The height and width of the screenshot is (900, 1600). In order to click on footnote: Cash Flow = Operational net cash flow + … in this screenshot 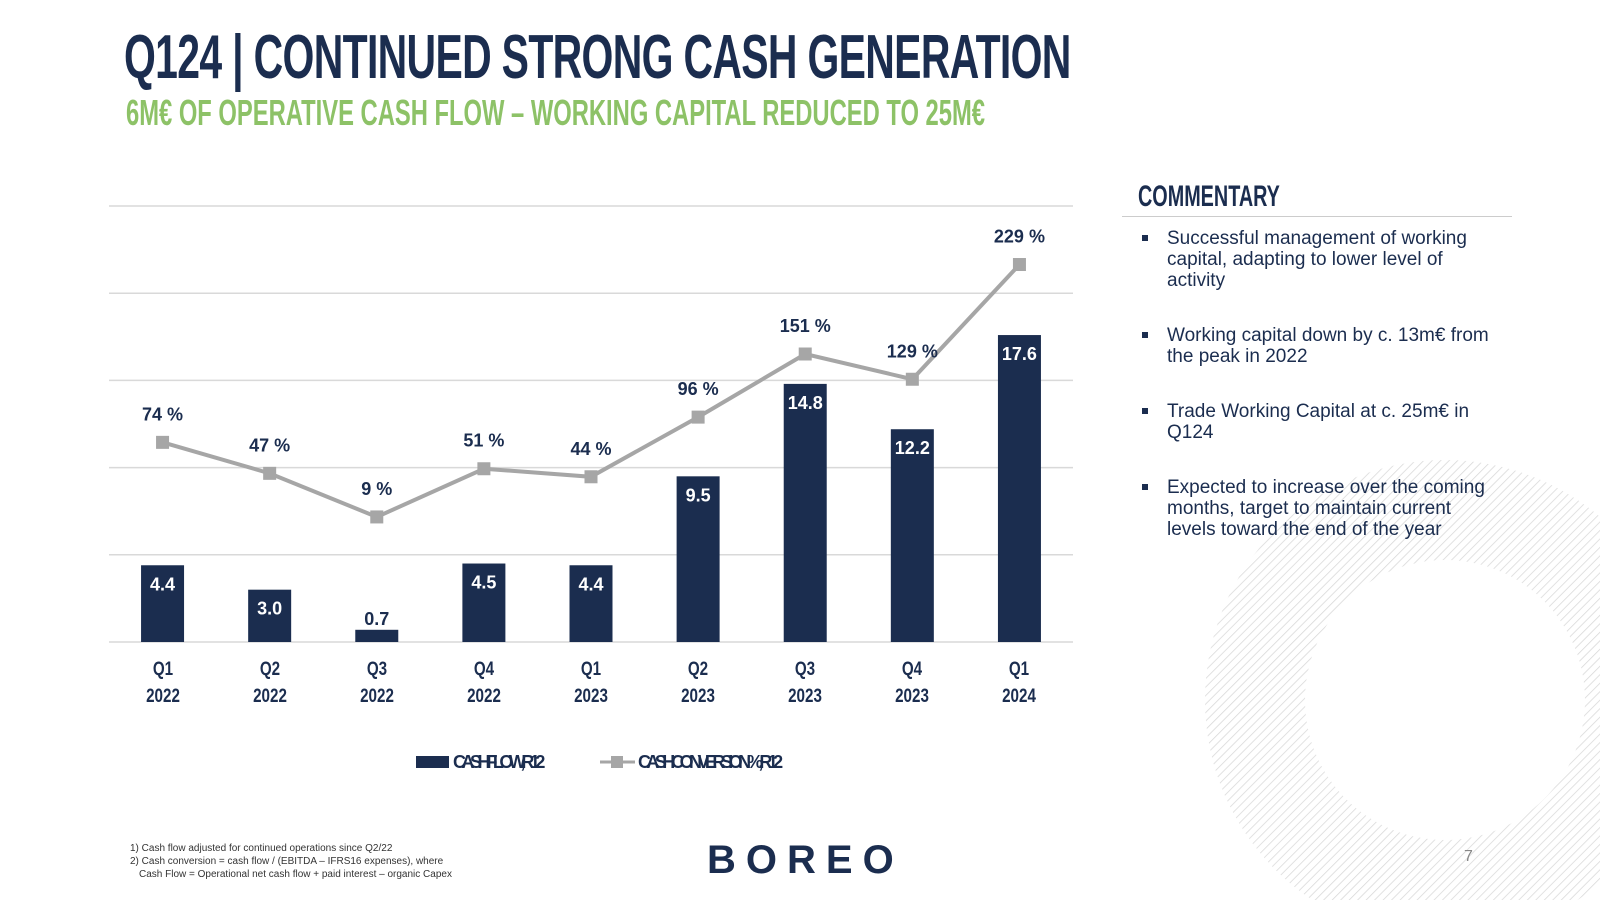, I will do `click(295, 874)`.